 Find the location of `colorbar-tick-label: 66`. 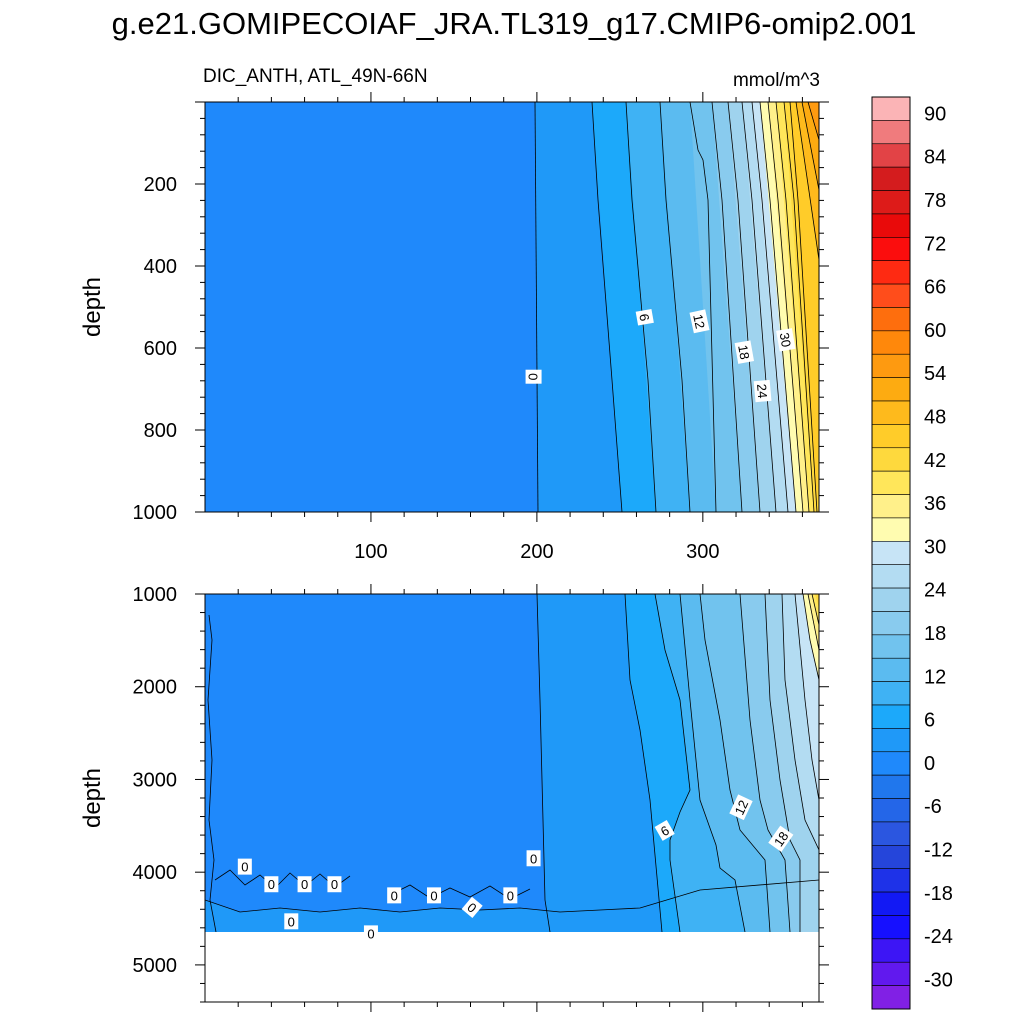

colorbar-tick-label: 66 is located at coordinates (935, 288).